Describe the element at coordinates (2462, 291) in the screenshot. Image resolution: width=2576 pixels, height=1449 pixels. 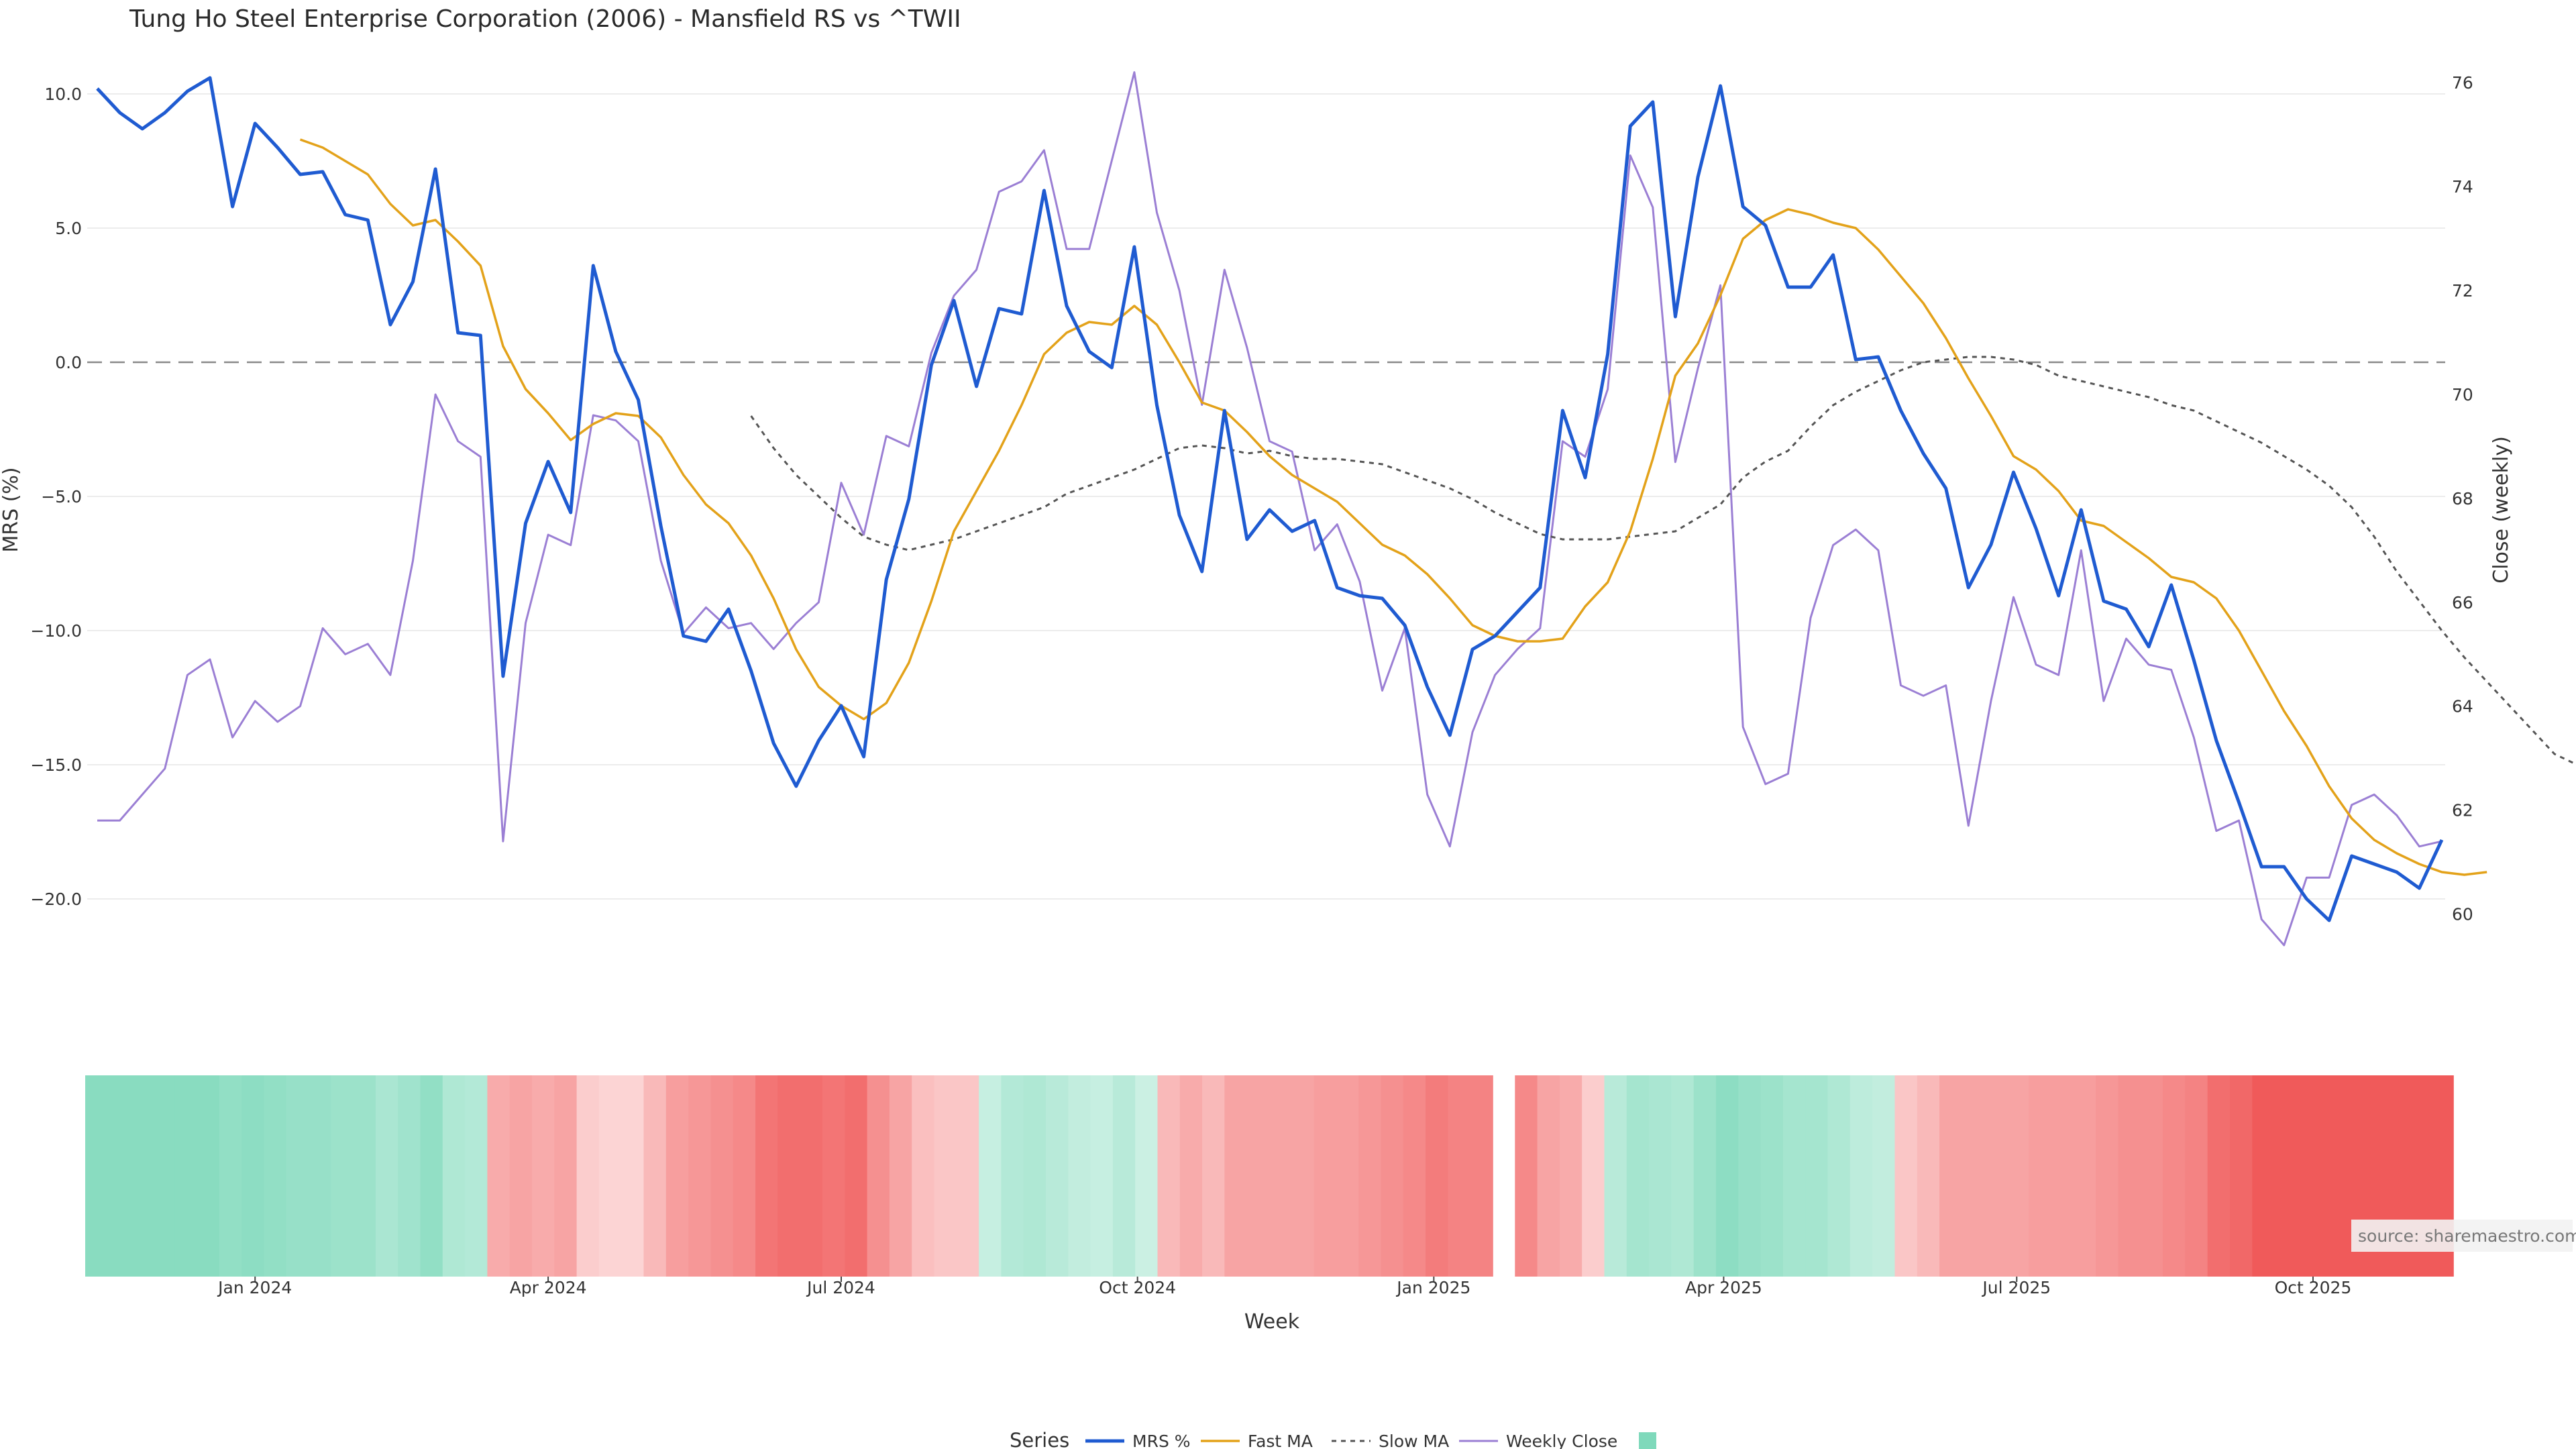
I see `y2-tick-label: 72` at that location.